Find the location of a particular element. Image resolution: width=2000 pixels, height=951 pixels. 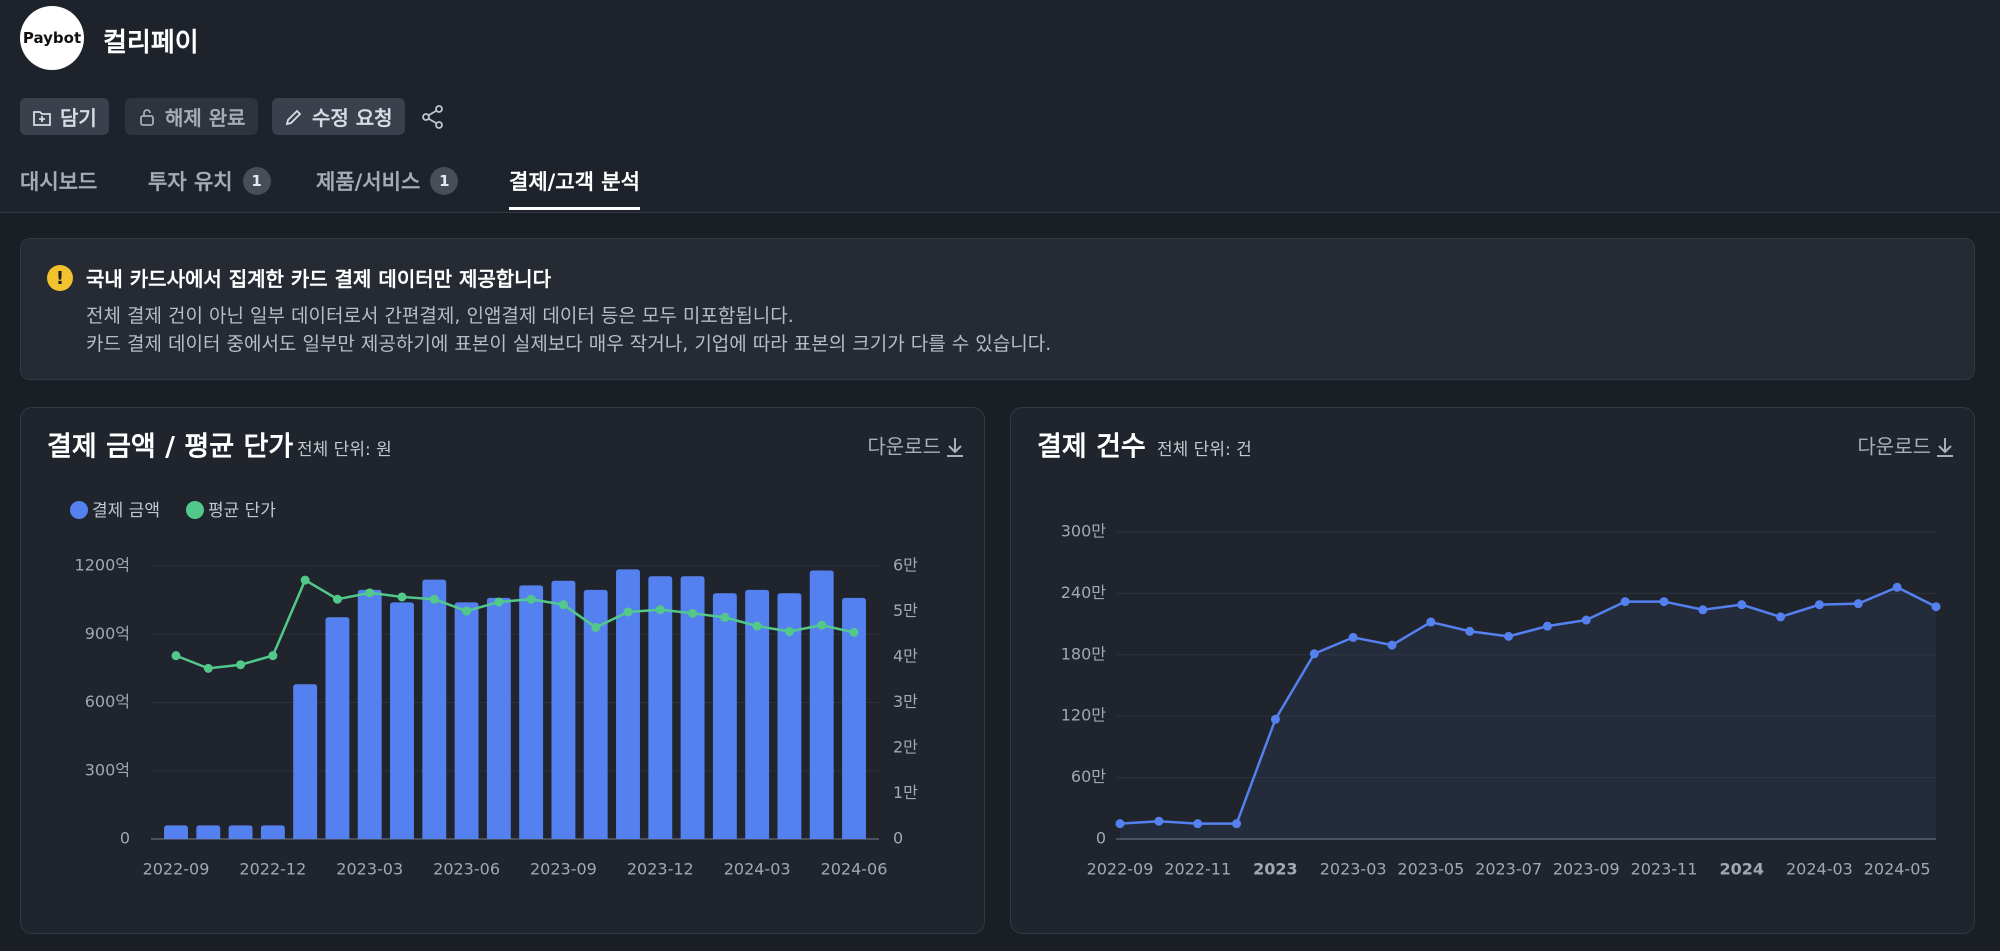

y-tick-label: 300만 is located at coordinates (1084, 531).